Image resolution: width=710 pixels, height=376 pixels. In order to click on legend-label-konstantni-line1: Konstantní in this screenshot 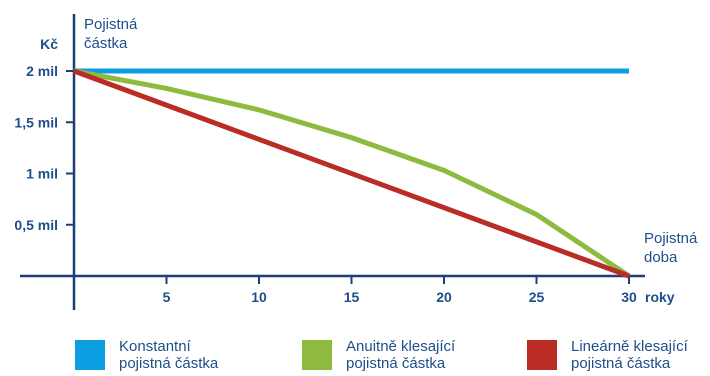, I will do `click(155, 346)`.